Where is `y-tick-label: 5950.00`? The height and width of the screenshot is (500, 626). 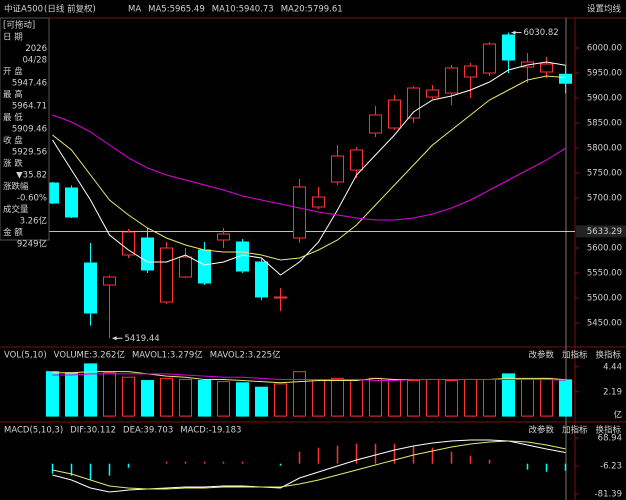
y-tick-label: 5950.00 is located at coordinates (604, 74).